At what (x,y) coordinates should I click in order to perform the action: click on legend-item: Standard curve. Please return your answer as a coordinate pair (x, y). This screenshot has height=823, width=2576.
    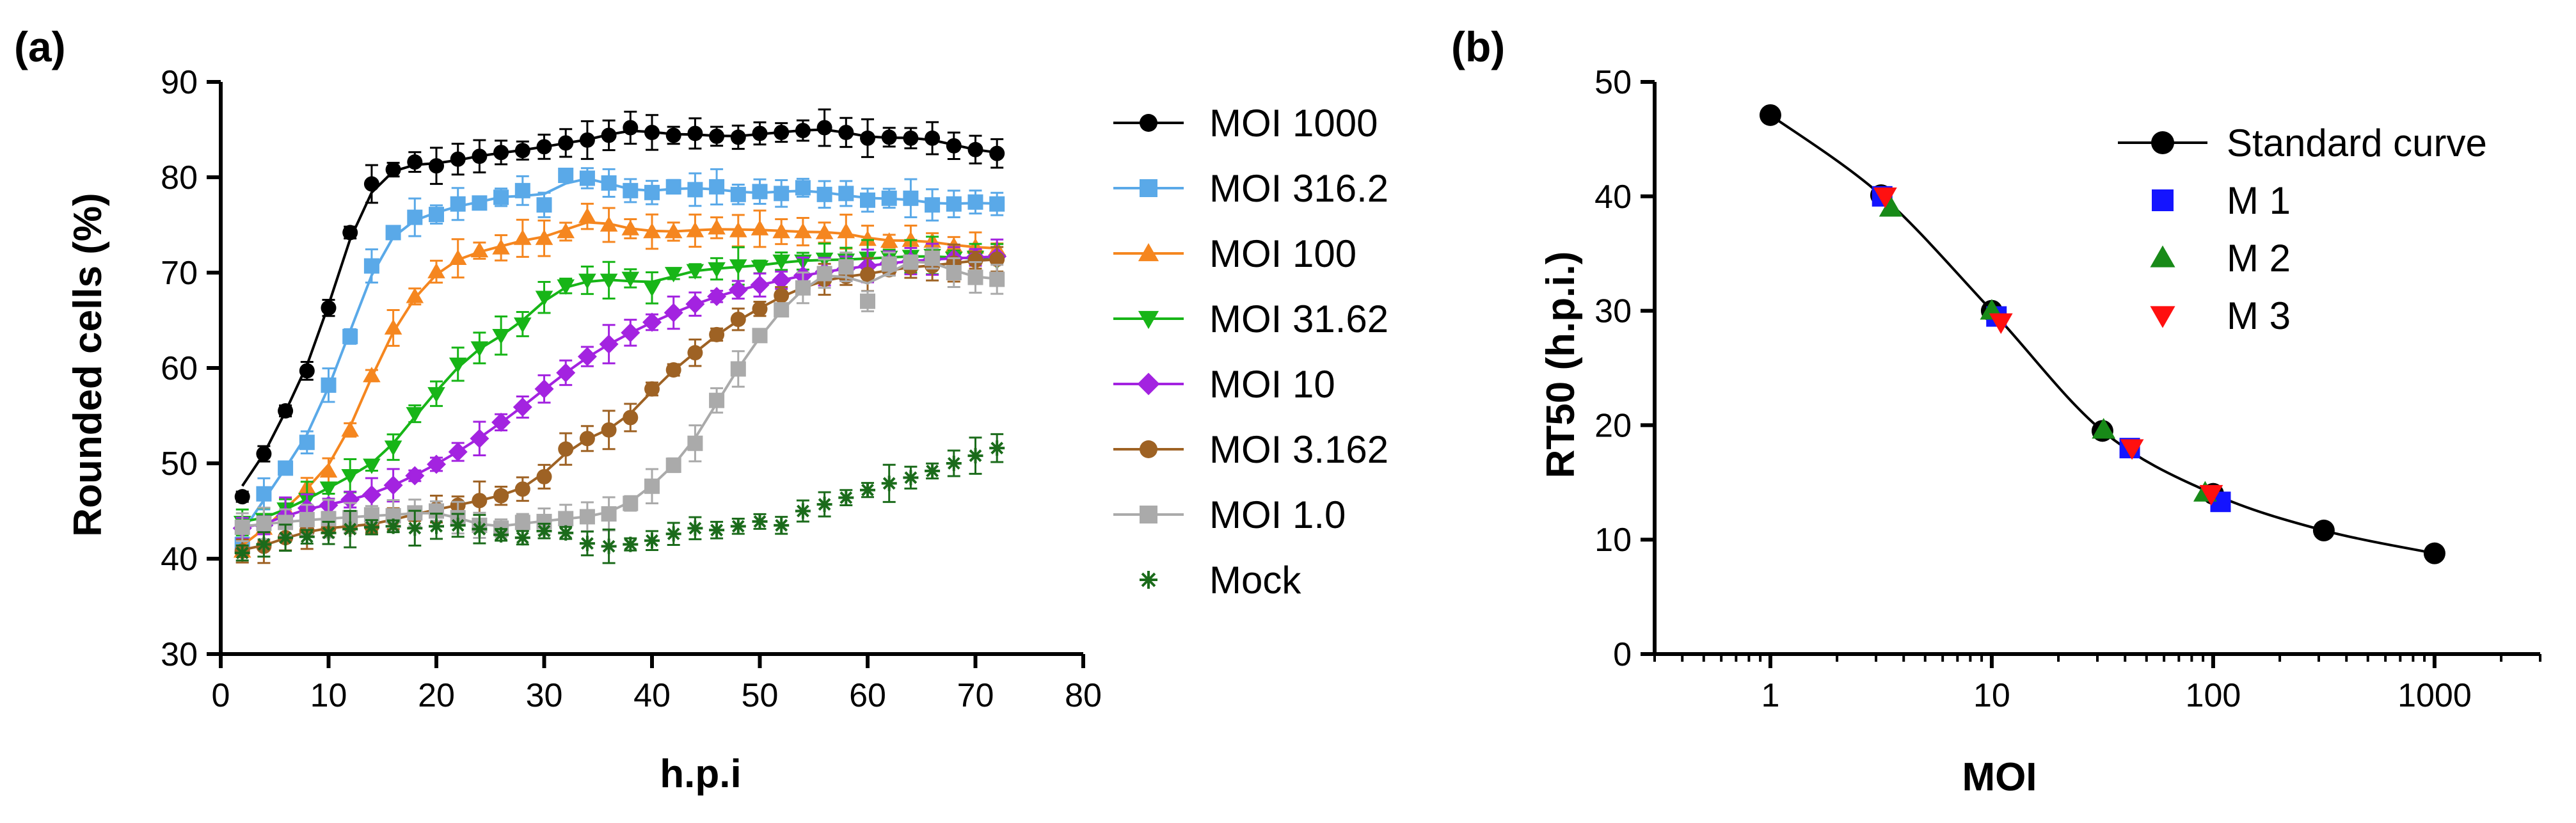
    Looking at the image, I should click on (2302, 143).